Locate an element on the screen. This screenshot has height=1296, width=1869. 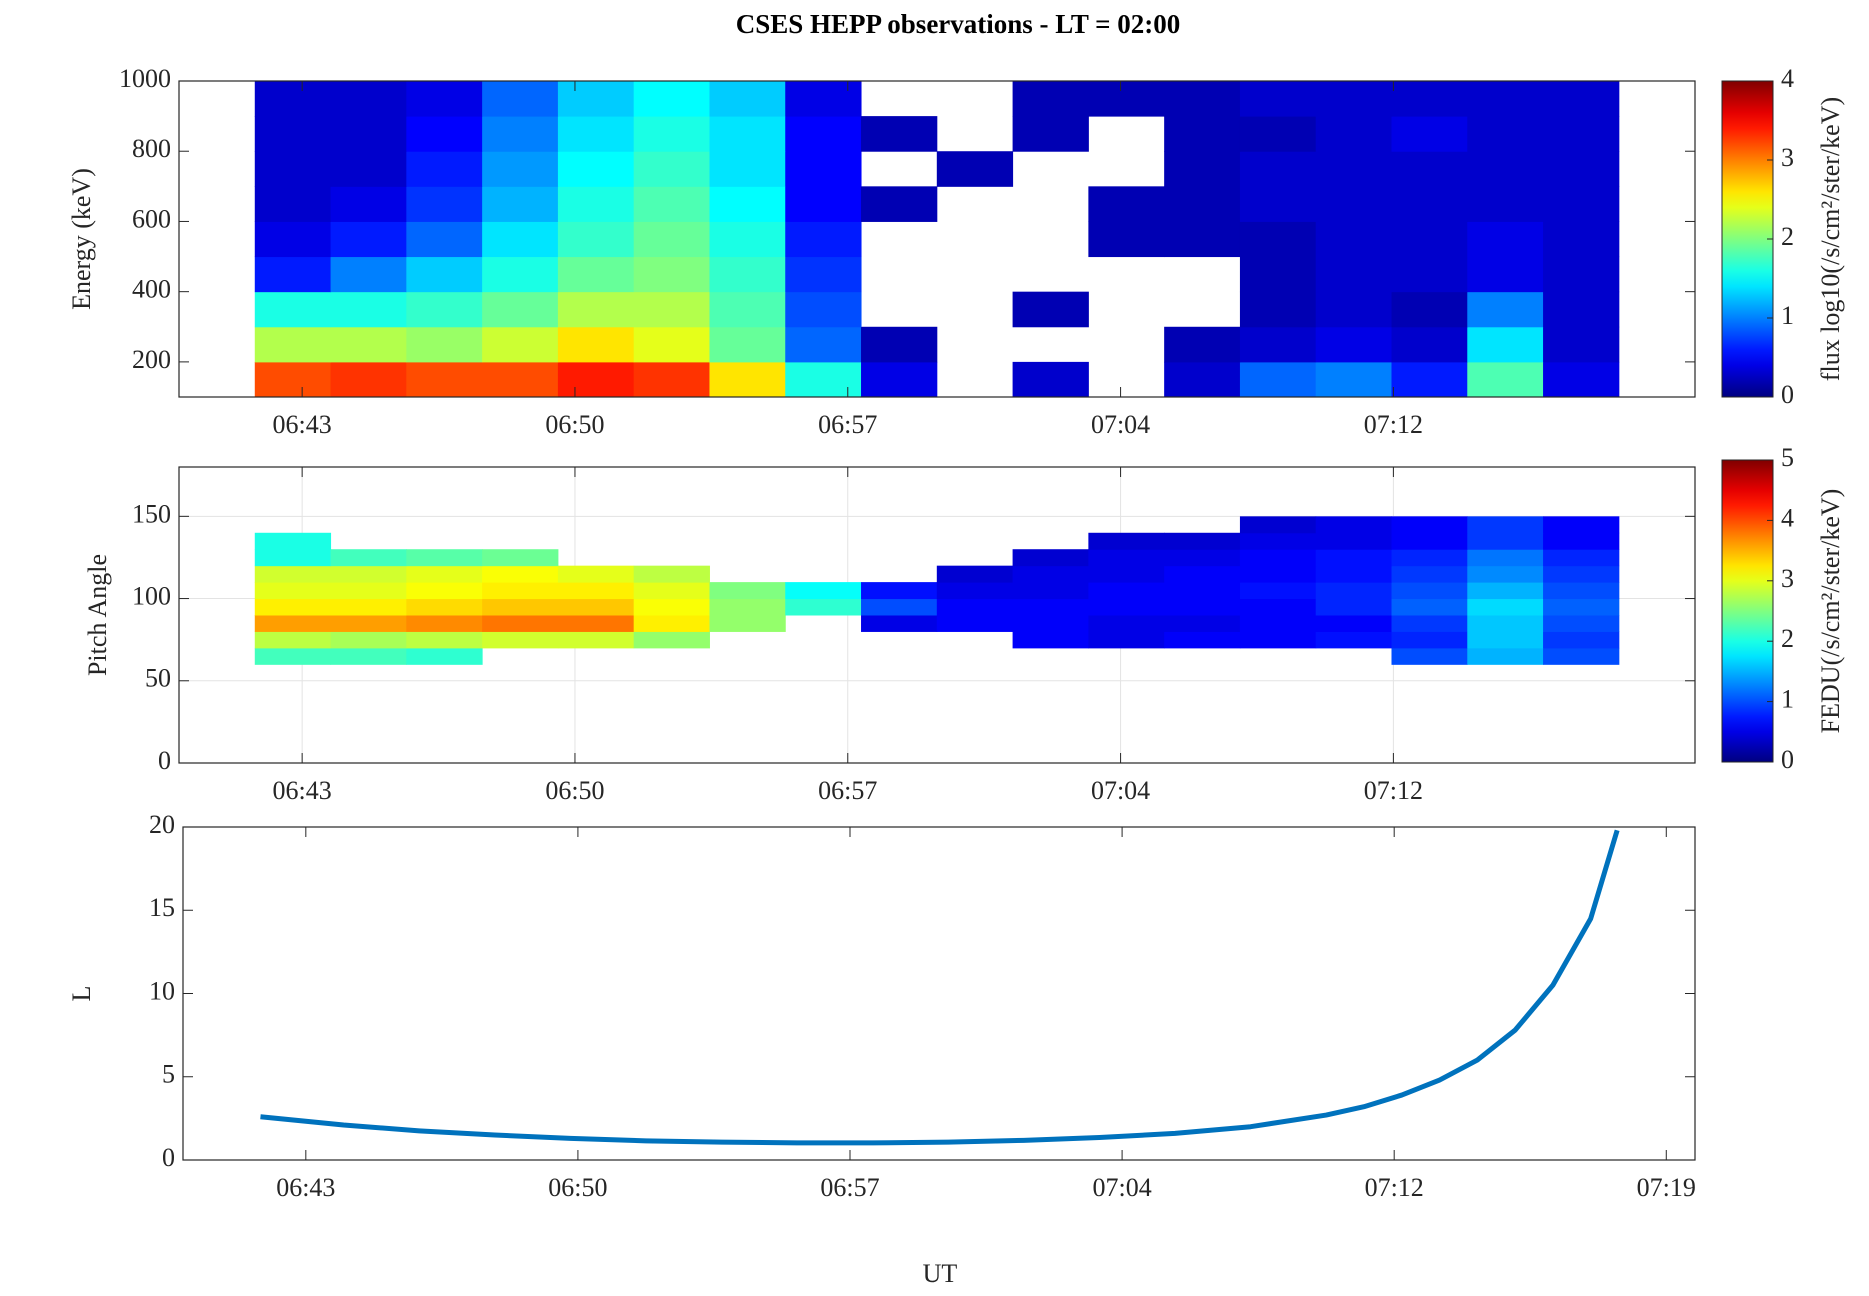
y-tick-label: 400 is located at coordinates (151, 289).